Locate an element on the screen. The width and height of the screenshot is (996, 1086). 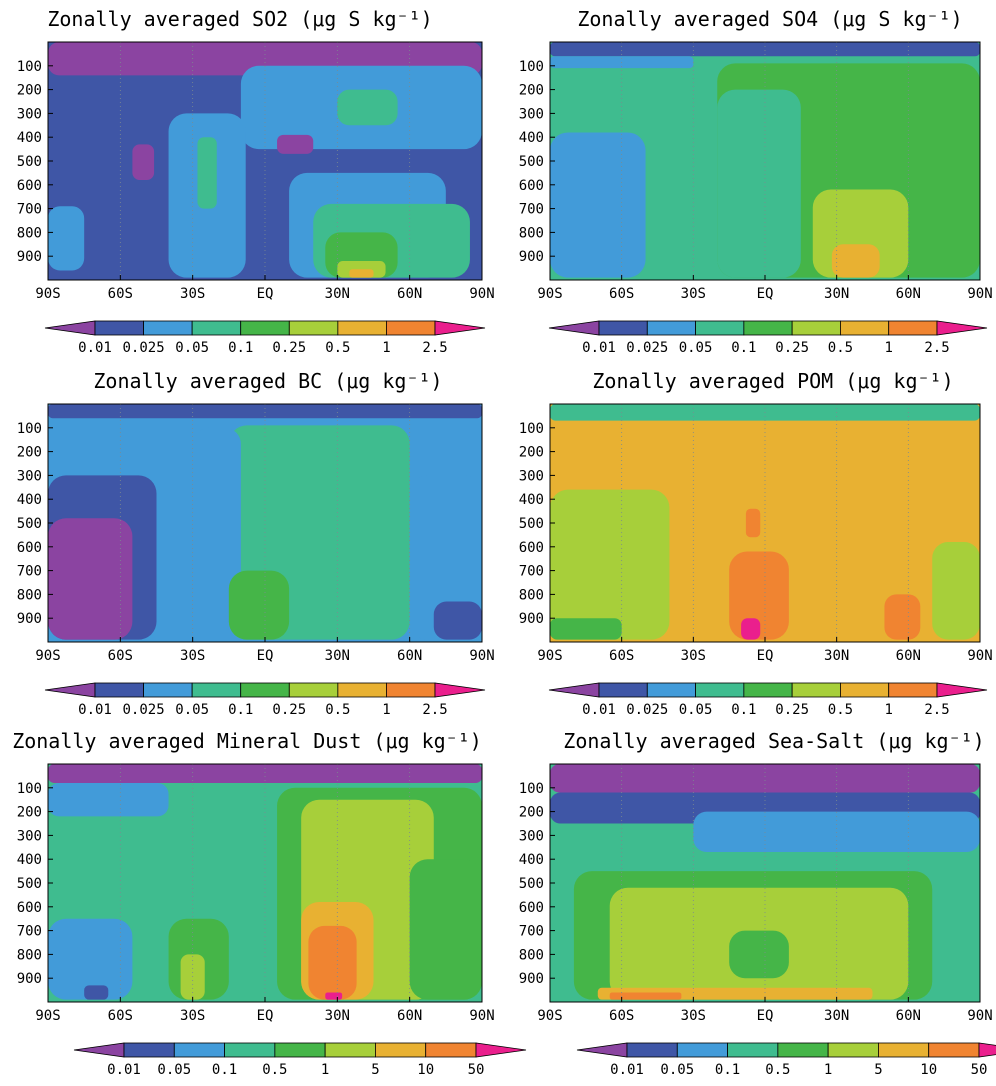
colorbar-seasalt: 0.01 0.05 0.1 0.5 1 5 10 50 is located at coordinates (786, 1060).